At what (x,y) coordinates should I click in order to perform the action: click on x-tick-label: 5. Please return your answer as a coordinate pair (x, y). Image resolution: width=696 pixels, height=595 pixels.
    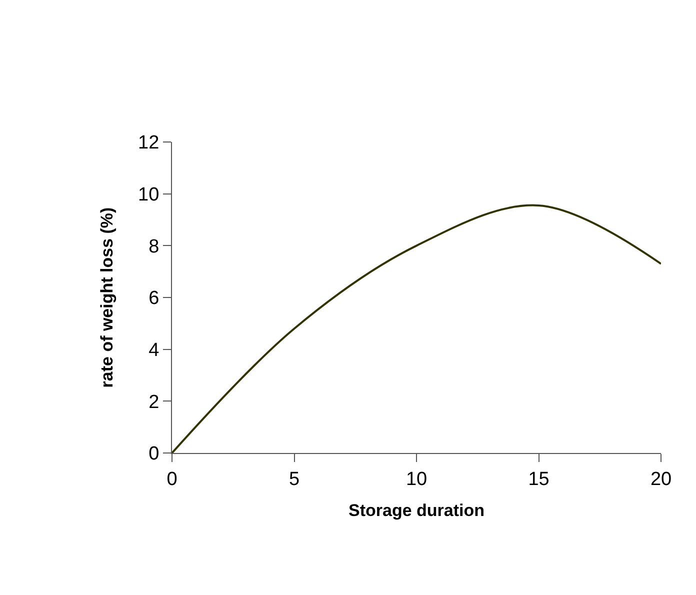
    Looking at the image, I should click on (294, 479).